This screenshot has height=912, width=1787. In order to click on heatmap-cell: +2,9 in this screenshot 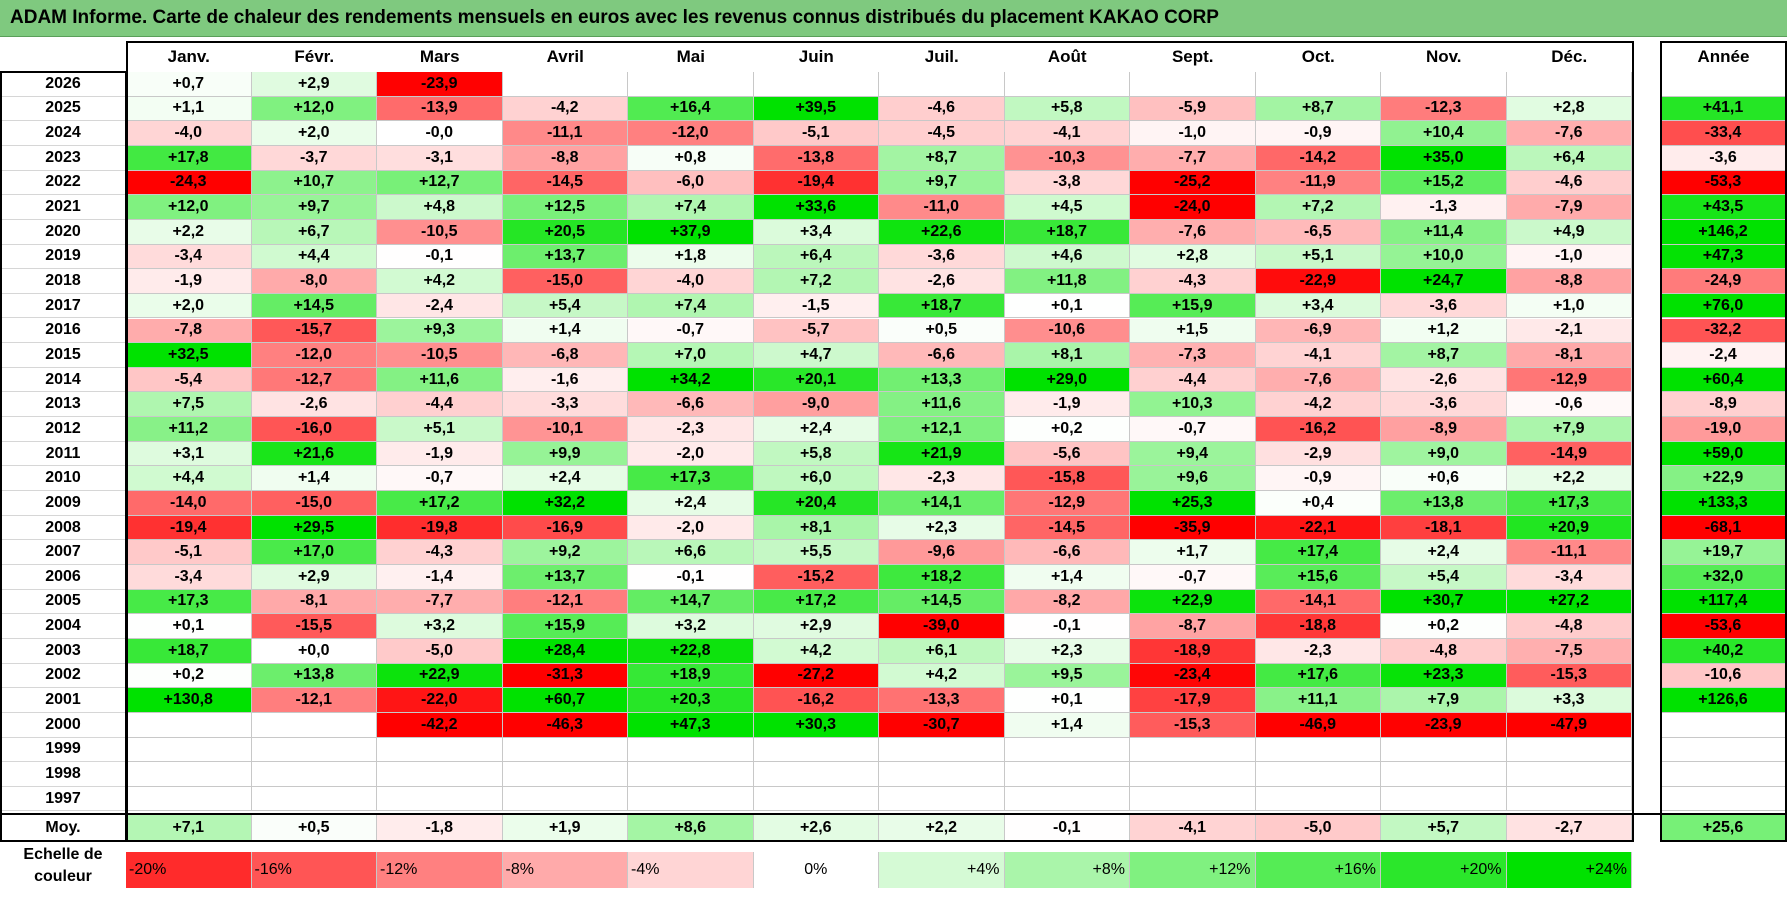, I will do `click(314, 84)`.